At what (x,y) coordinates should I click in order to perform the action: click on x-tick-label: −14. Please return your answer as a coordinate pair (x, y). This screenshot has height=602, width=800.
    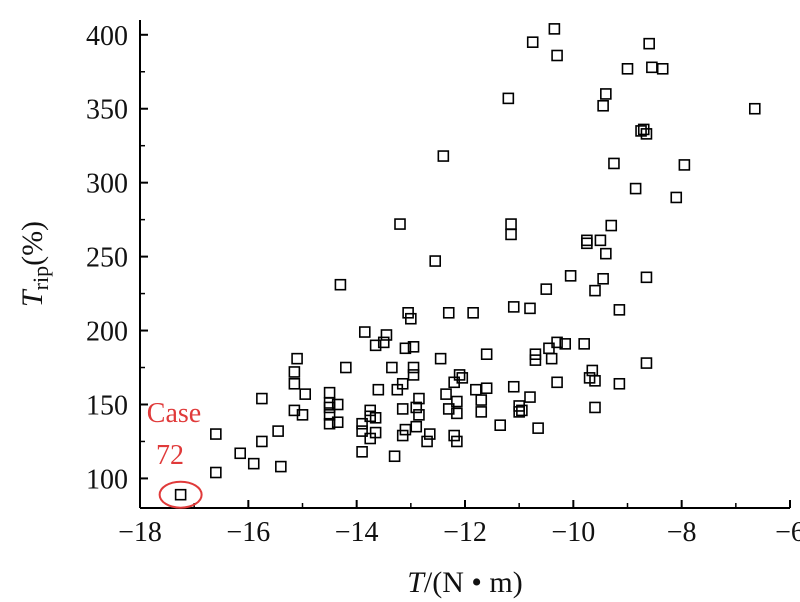
    Looking at the image, I should click on (357, 532).